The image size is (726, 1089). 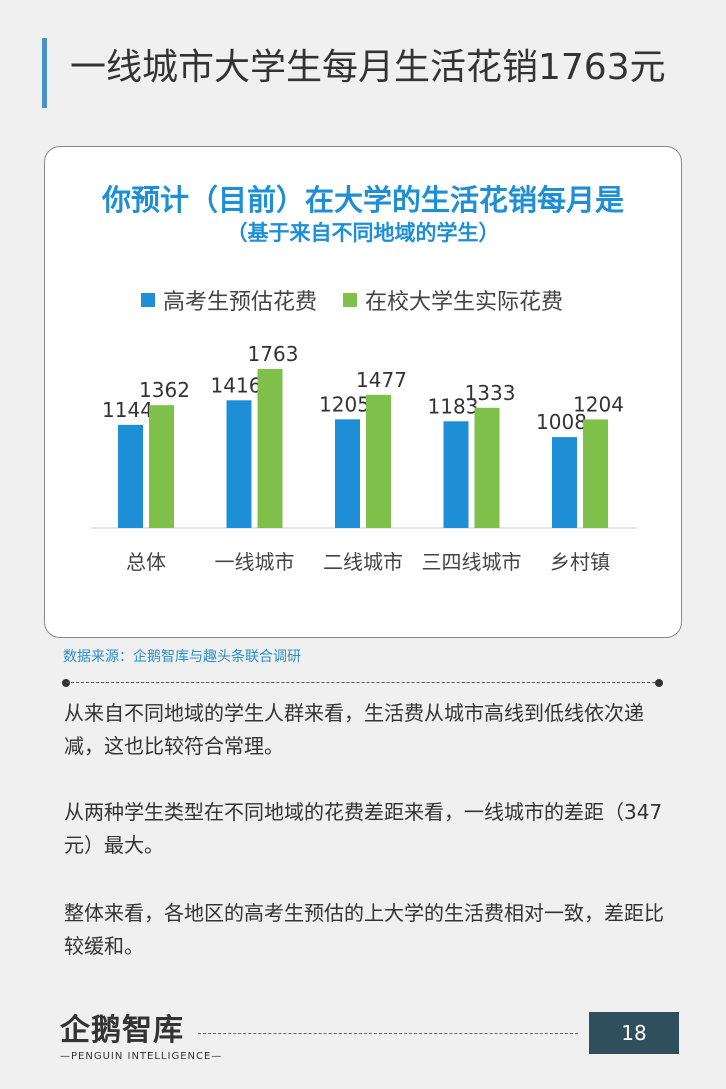 I want to click on data-label-actual-1: 1763, so click(x=273, y=354).